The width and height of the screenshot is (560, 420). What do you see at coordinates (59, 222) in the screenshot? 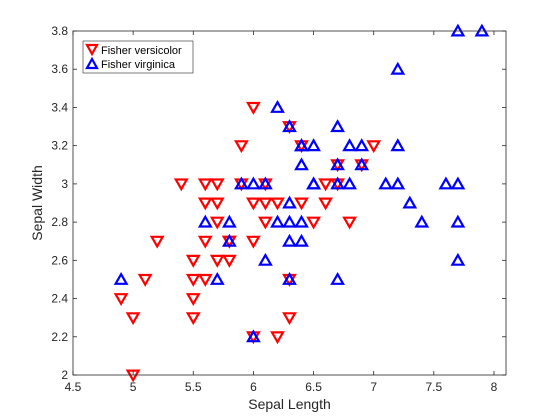
I see `y-tick-label: 2.8` at bounding box center [59, 222].